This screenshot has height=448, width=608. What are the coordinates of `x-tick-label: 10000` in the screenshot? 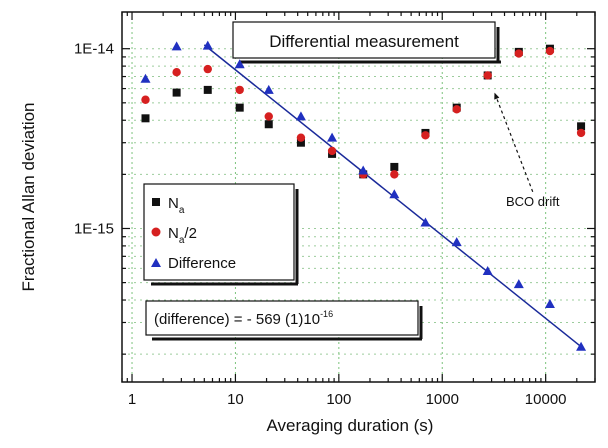 It's located at (546, 399).